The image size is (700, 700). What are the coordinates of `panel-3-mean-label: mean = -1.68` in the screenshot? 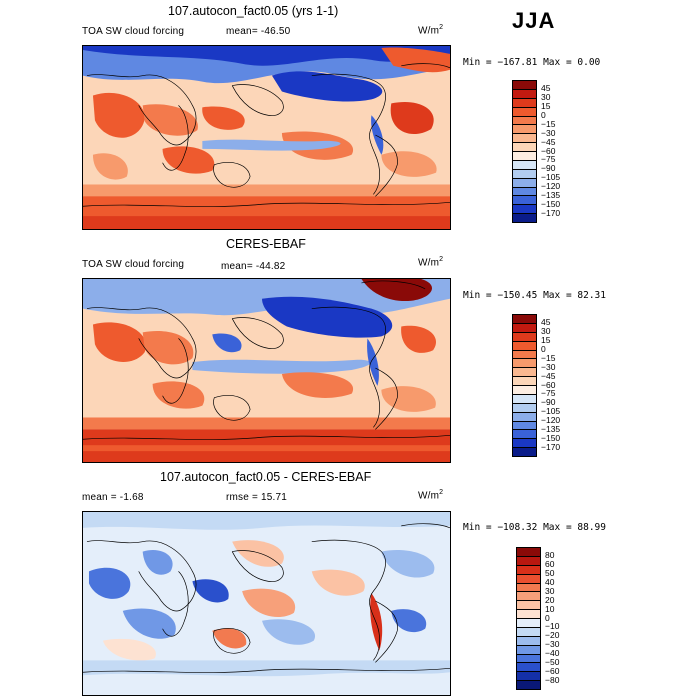 It's located at (113, 497).